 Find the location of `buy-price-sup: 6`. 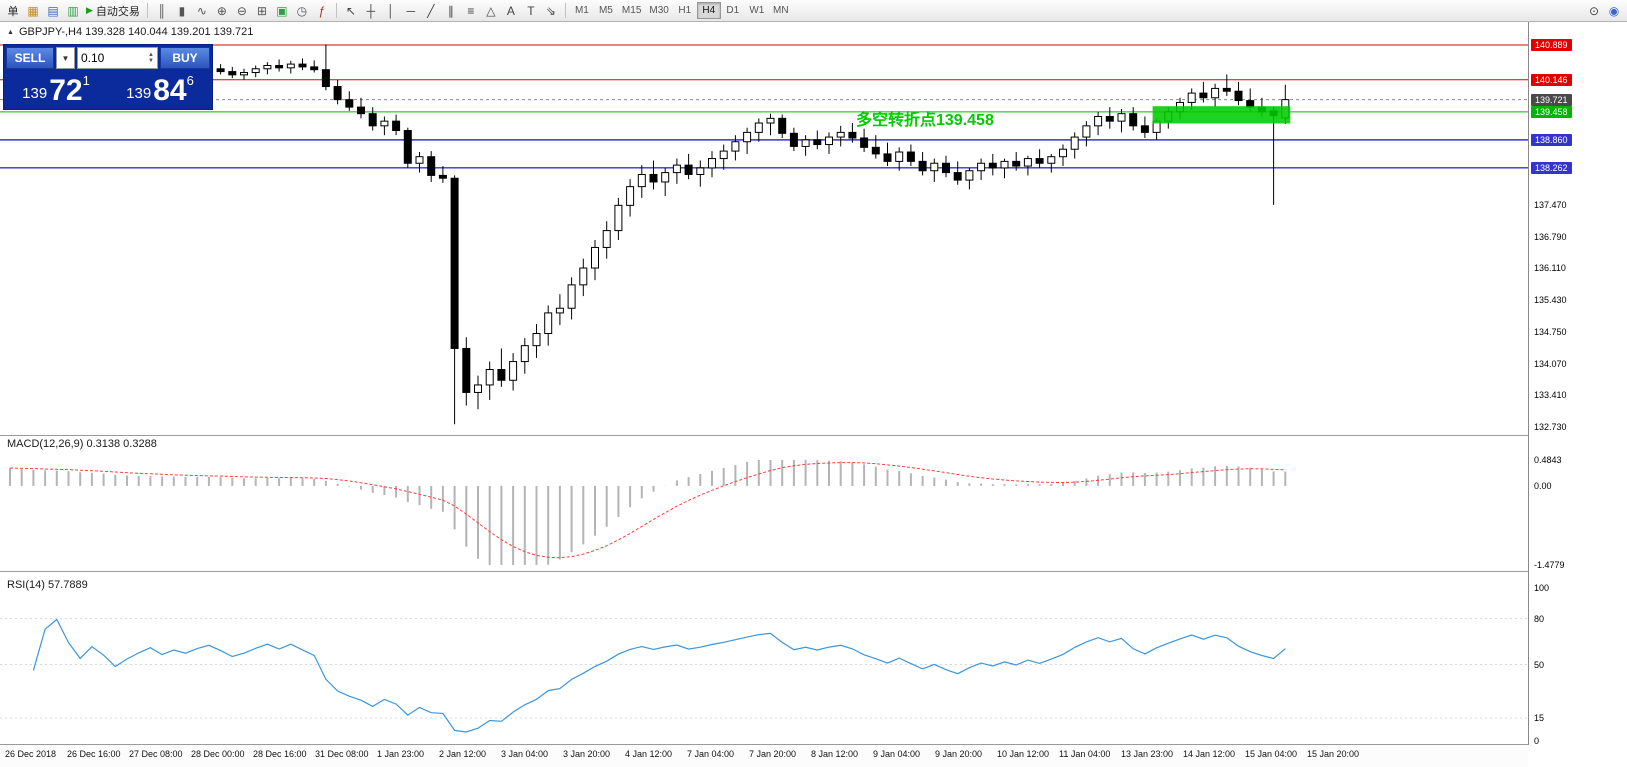

buy-price-sup: 6 is located at coordinates (190, 80).